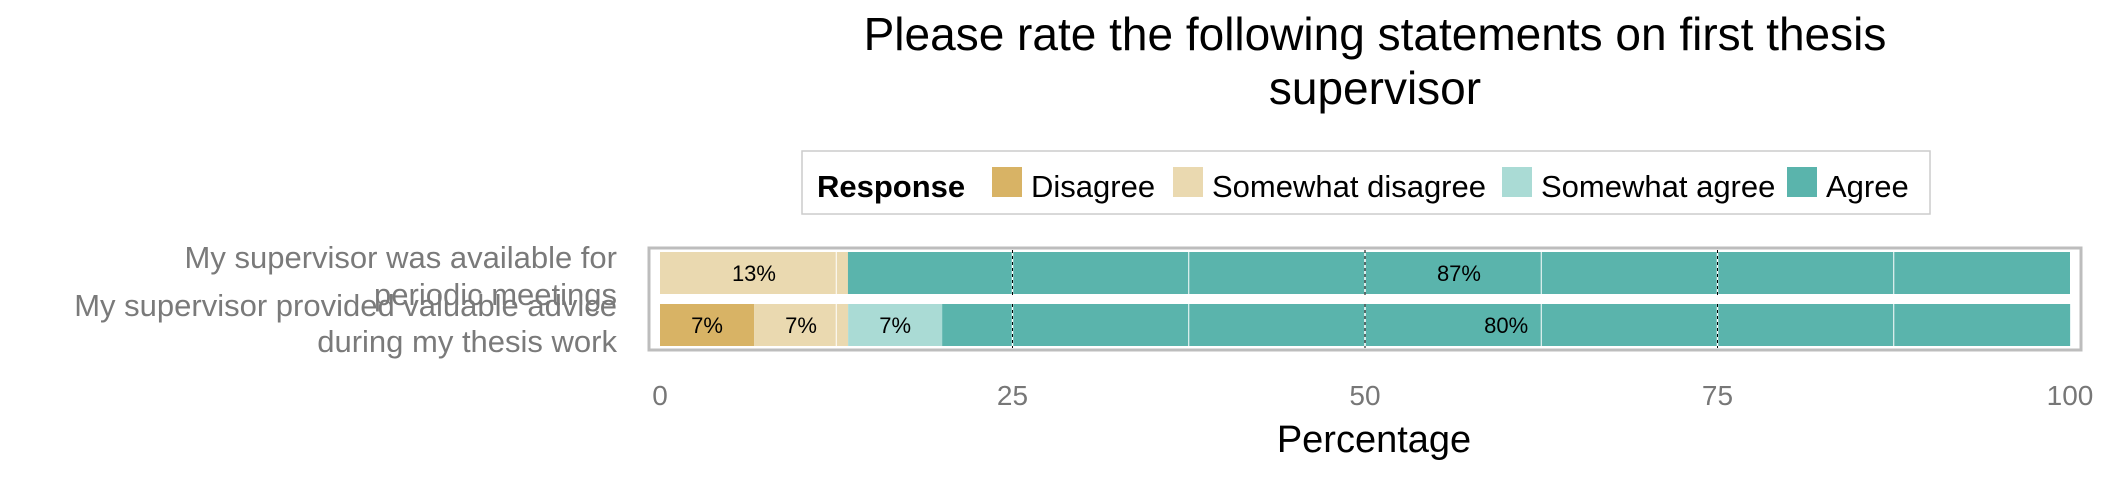 The width and height of the screenshot is (2125, 484). I want to click on legend-label: Disagree, so click(1093, 186).